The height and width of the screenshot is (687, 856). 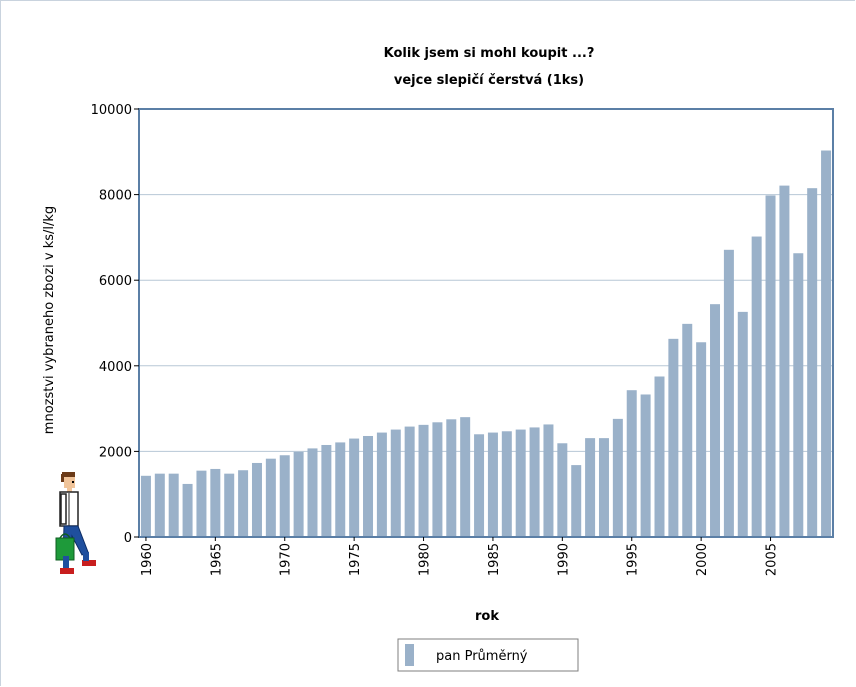 I want to click on x-tick-label: 1970, so click(x=286, y=559).